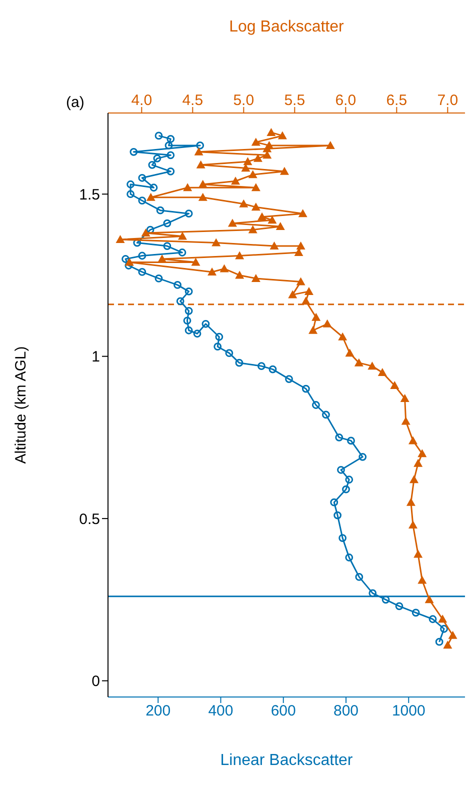 This screenshot has width=469, height=787. I want to click on x-axis-title: Linear Backscatter, so click(287, 760).